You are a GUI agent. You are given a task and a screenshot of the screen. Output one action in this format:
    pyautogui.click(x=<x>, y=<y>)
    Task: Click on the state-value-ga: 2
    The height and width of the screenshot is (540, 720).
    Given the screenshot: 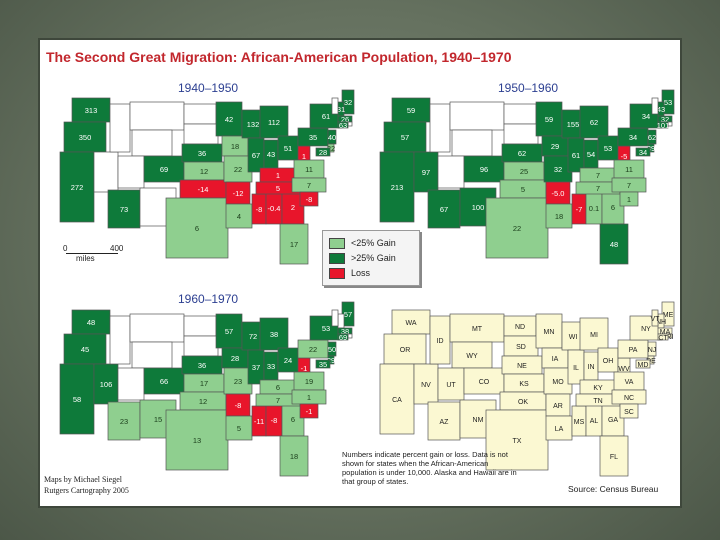 What is the action you would take?
    pyautogui.click(x=293, y=207)
    